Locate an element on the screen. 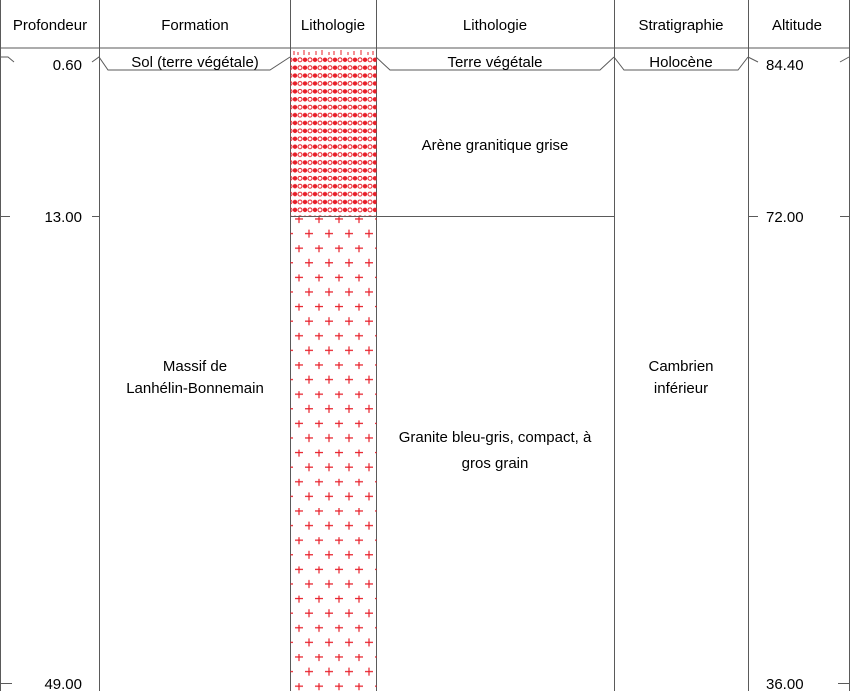  altitude-tick-label: 36.00 is located at coordinates (785, 683).